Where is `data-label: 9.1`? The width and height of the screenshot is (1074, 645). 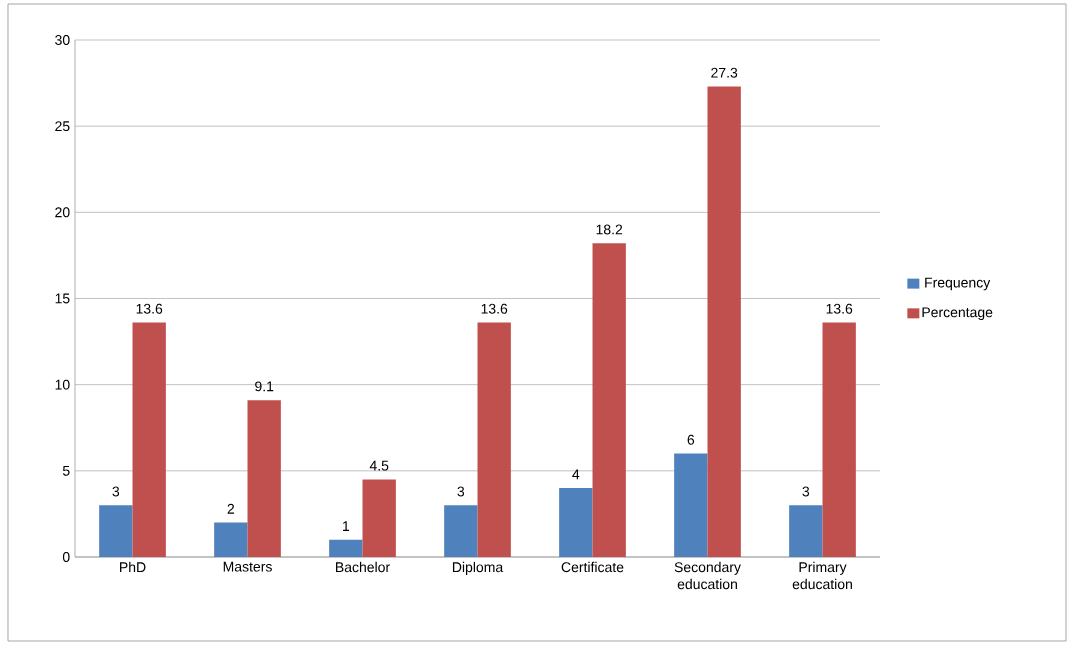
data-label: 9.1 is located at coordinates (264, 386).